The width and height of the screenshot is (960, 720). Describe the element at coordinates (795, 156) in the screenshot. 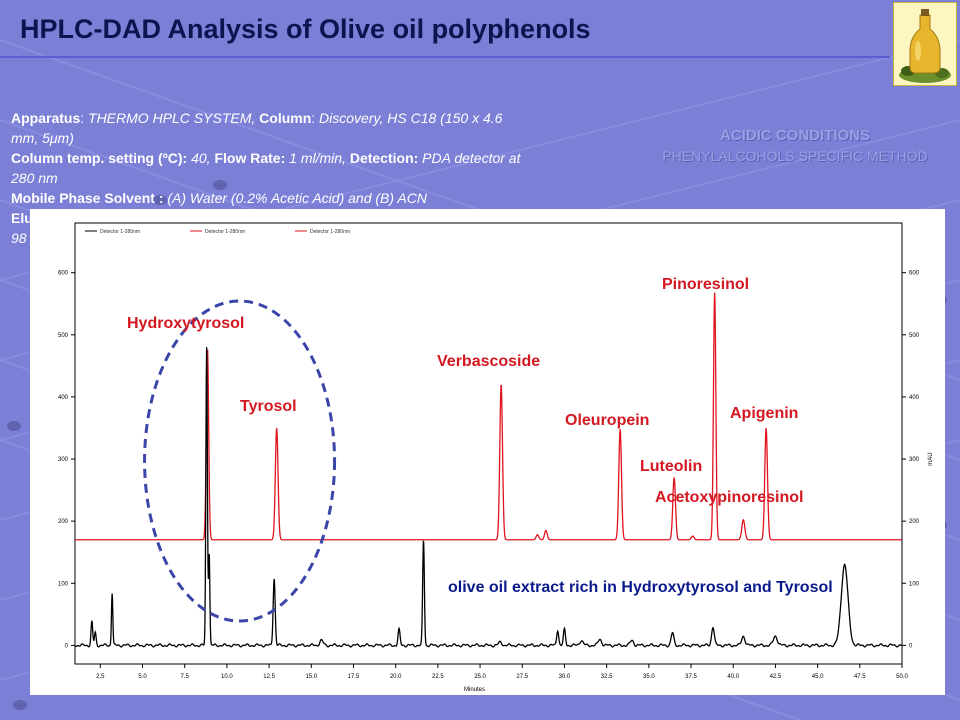

I see `method-conditions-line2: PHENYLALCOHOLS SPECIFIC METHOD` at that location.